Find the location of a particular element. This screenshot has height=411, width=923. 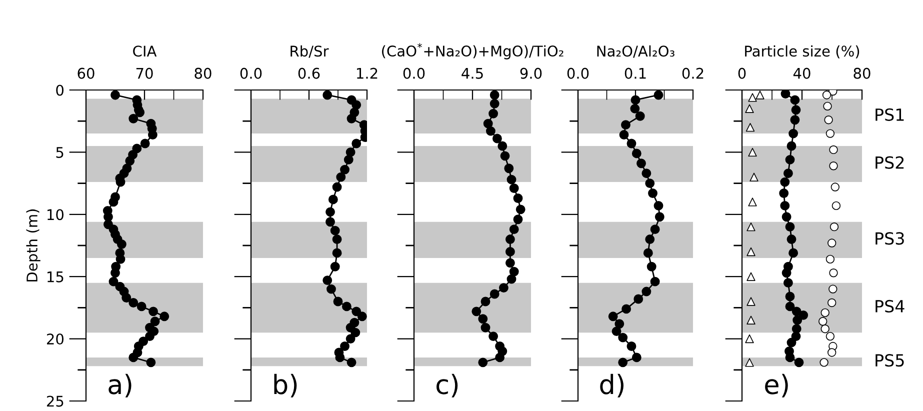

y-tick-label: 0 is located at coordinates (60, 90).